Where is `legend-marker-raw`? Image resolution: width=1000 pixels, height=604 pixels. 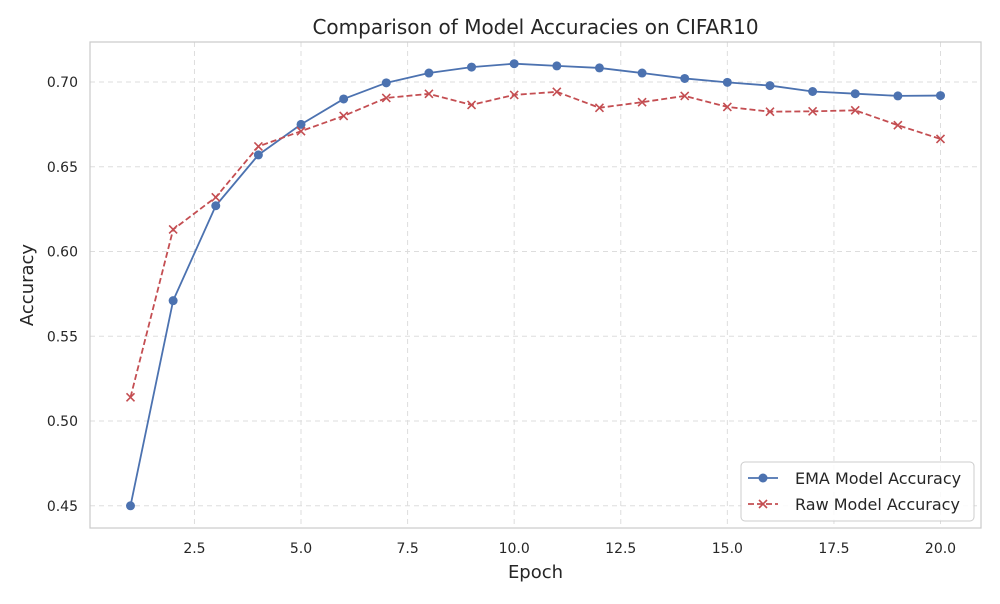 legend-marker-raw is located at coordinates (763, 504).